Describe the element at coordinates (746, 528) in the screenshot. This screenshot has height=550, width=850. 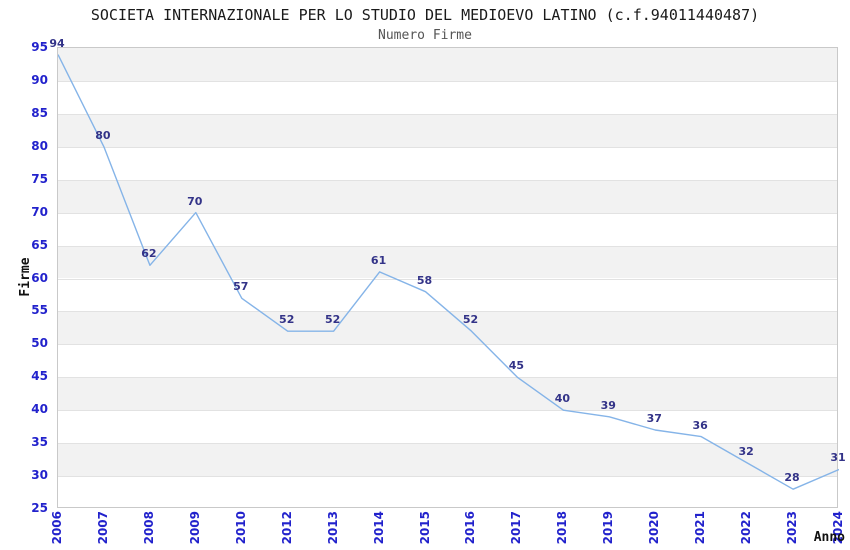
I see `x-axis-tick-label: 2022` at that location.